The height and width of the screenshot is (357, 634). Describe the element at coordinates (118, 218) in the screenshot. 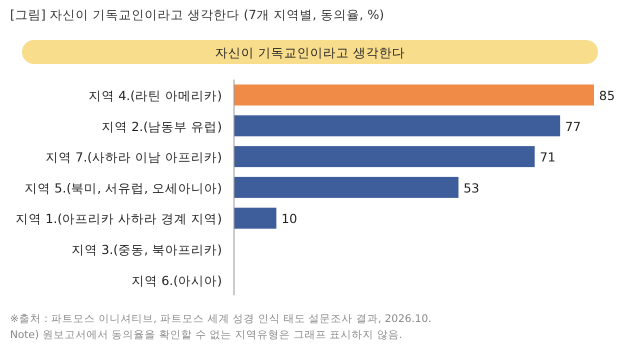

I see `y-tick-label: 지역 1.(아프리카 사하라 경계 지역)` at that location.